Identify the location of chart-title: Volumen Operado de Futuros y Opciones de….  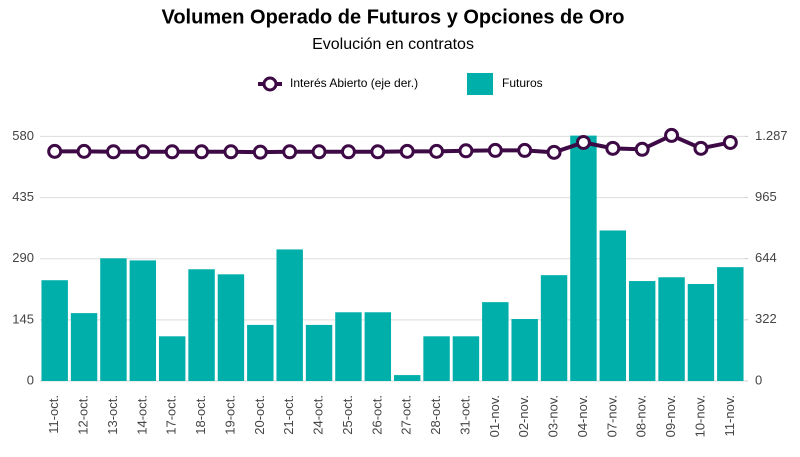
(392, 17).